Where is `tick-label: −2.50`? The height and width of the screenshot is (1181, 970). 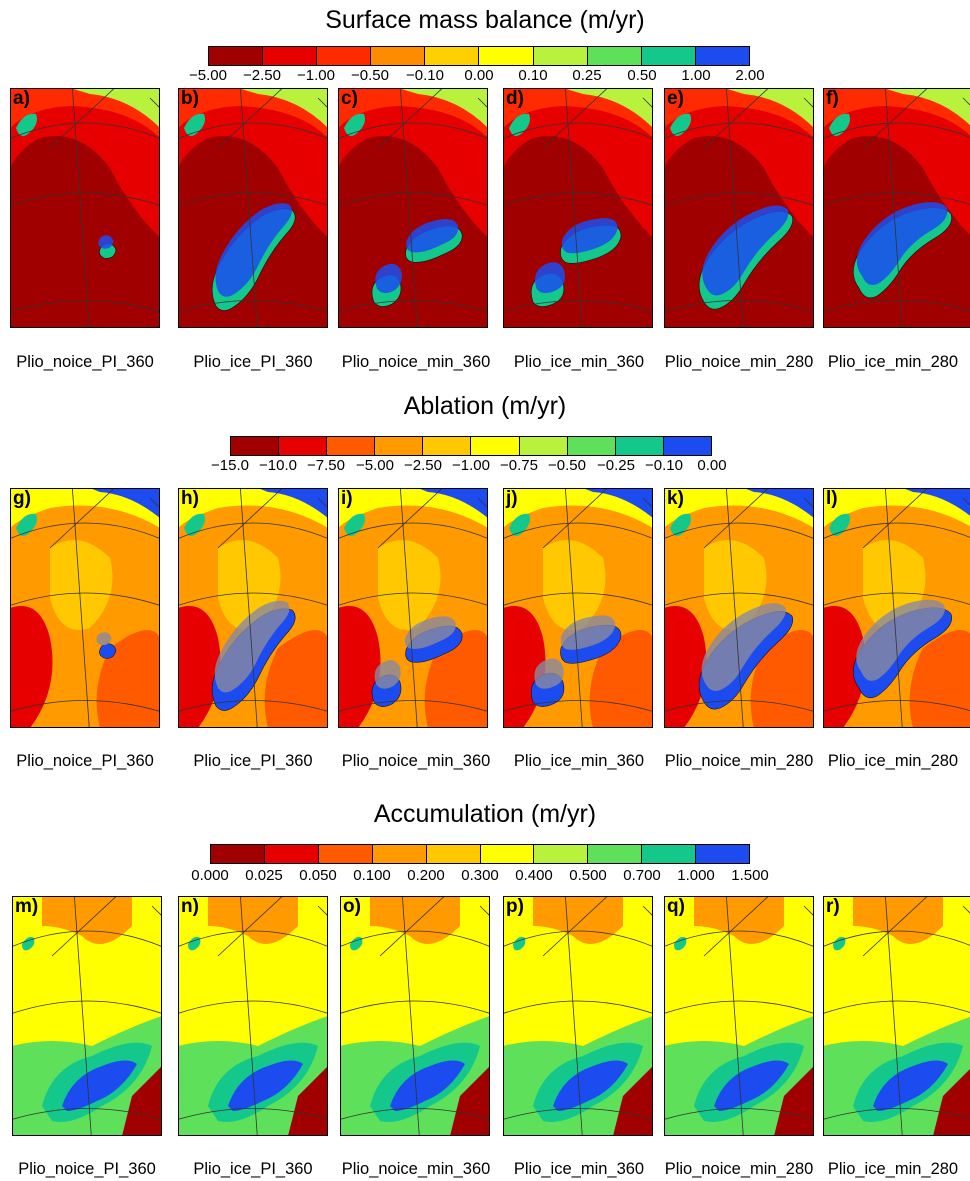
tick-label: −2.50 is located at coordinates (262, 75).